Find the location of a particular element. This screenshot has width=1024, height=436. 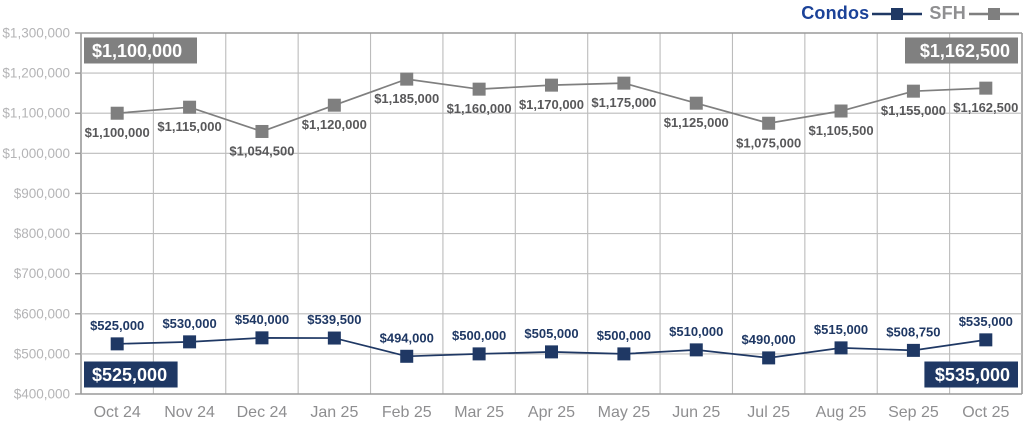

y-axis-label: $400,000 is located at coordinates (42, 394).